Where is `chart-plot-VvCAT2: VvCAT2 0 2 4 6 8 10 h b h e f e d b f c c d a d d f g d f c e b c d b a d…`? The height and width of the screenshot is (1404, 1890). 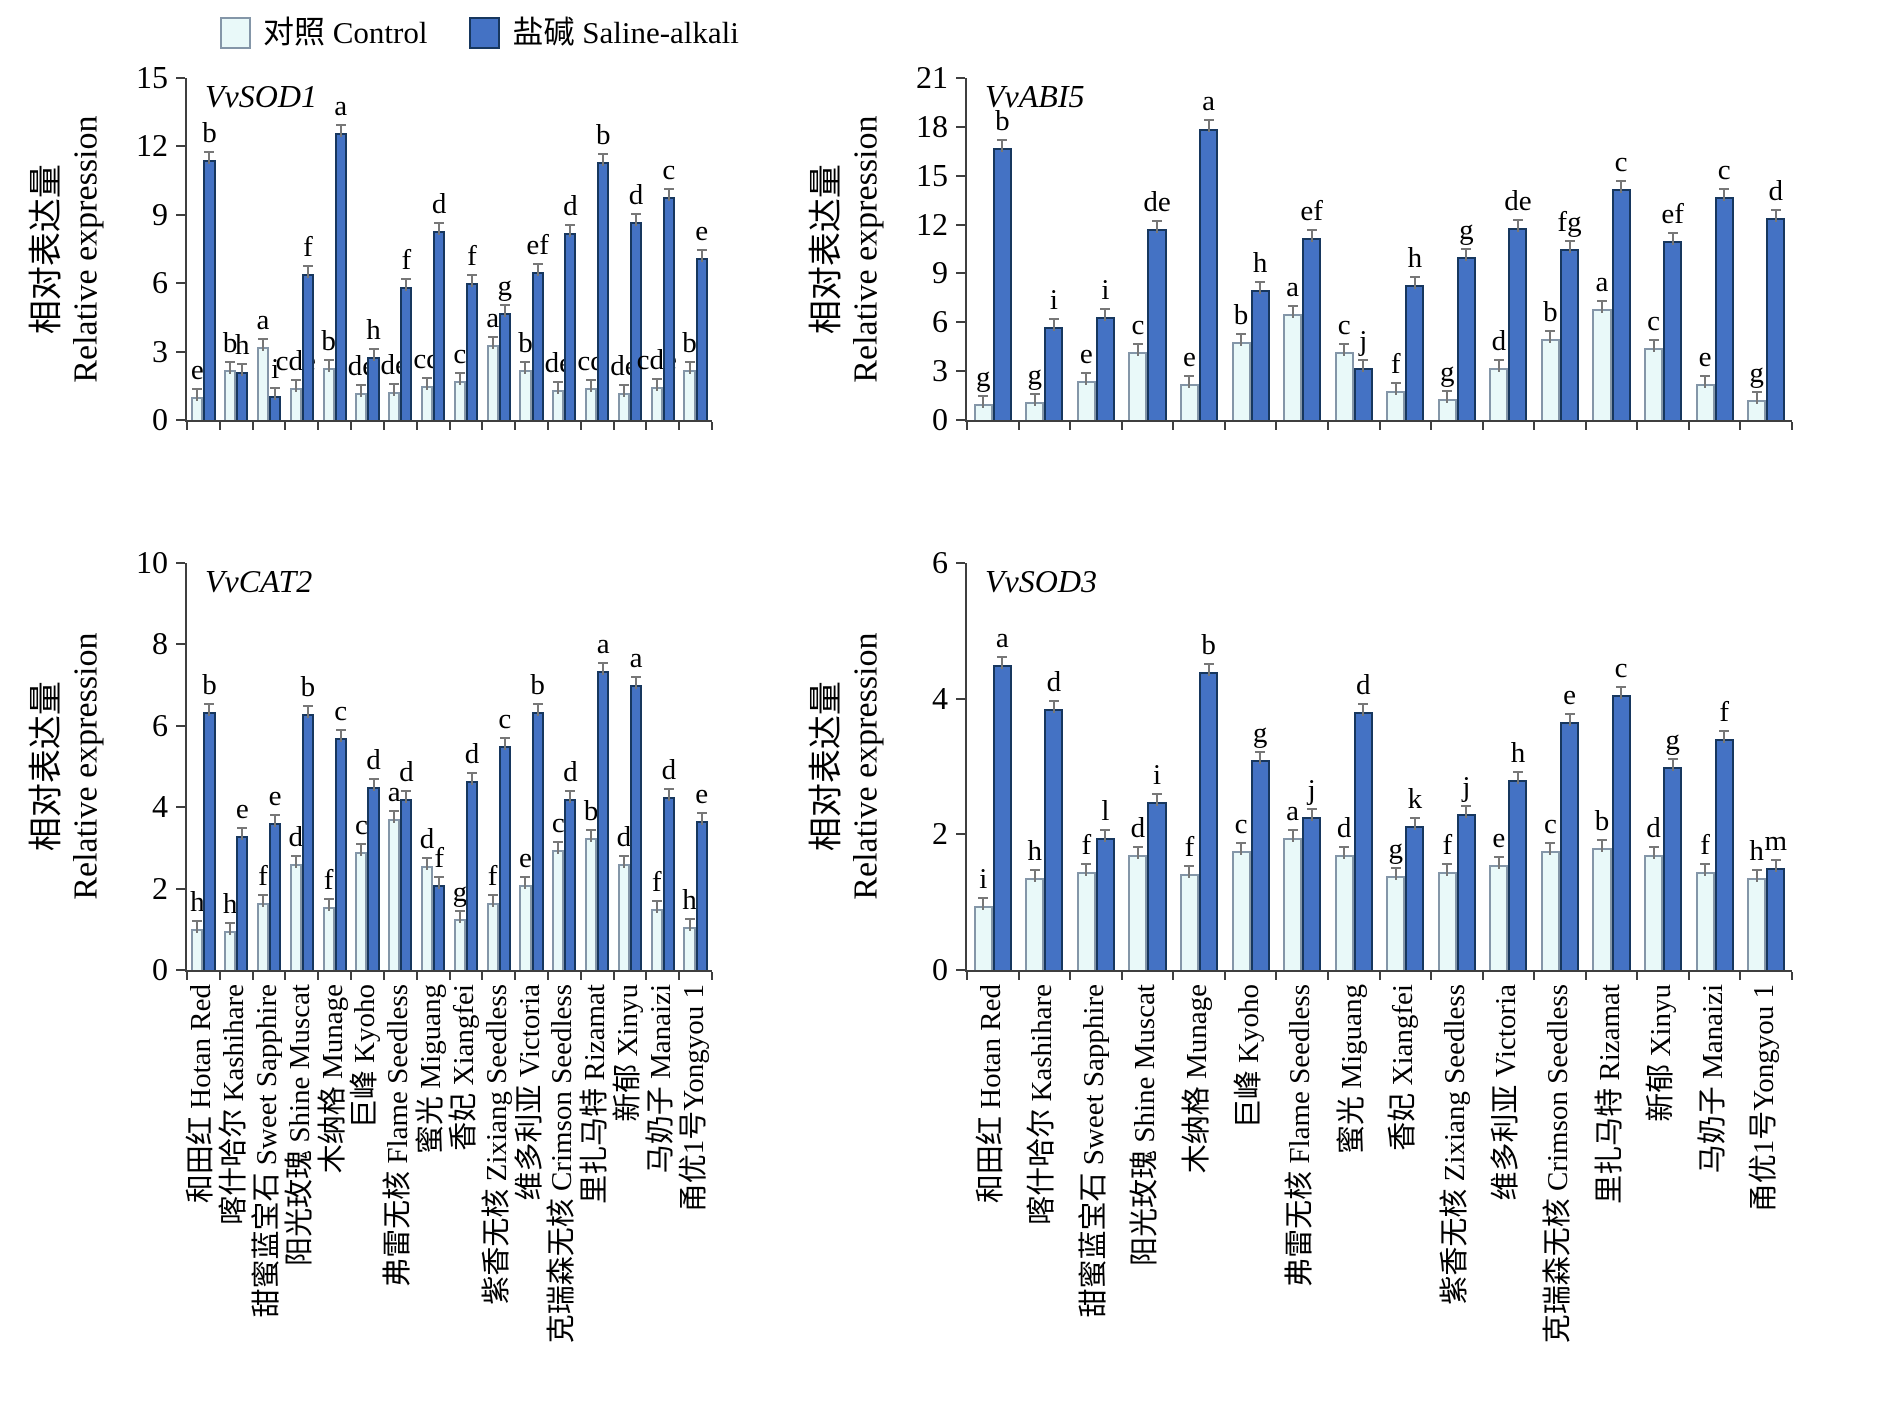 chart-plot-VvCAT2: VvCAT2 0 2 4 6 8 10 h b h e f e d b f c c d a d d f g d f c e b c d b a d… is located at coordinates (424, 765).